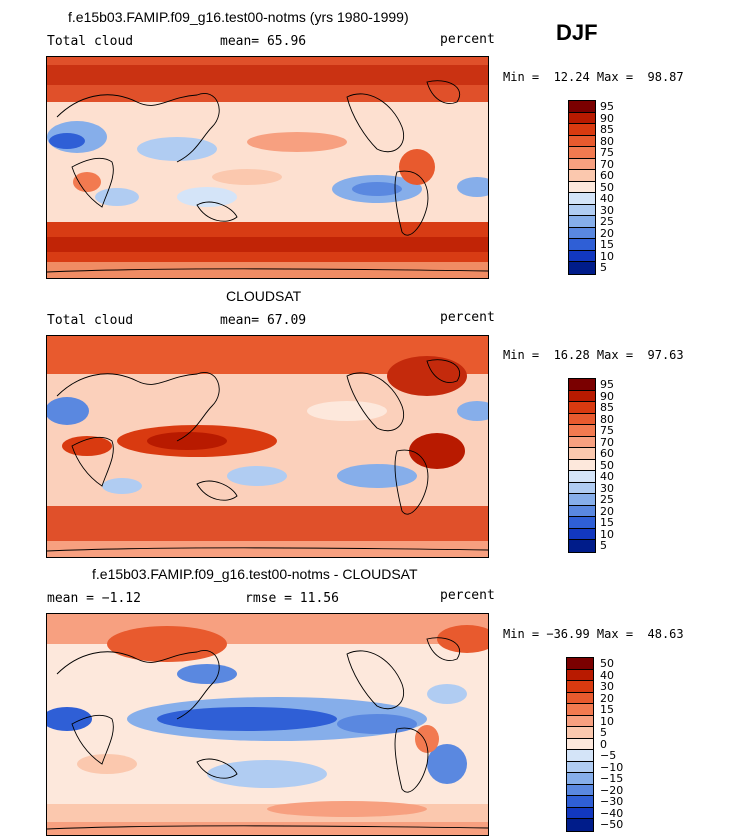  What do you see at coordinates (593, 634) in the screenshot?
I see `panel-3-min-max: Min = −36.99 Max = 48.63` at bounding box center [593, 634].